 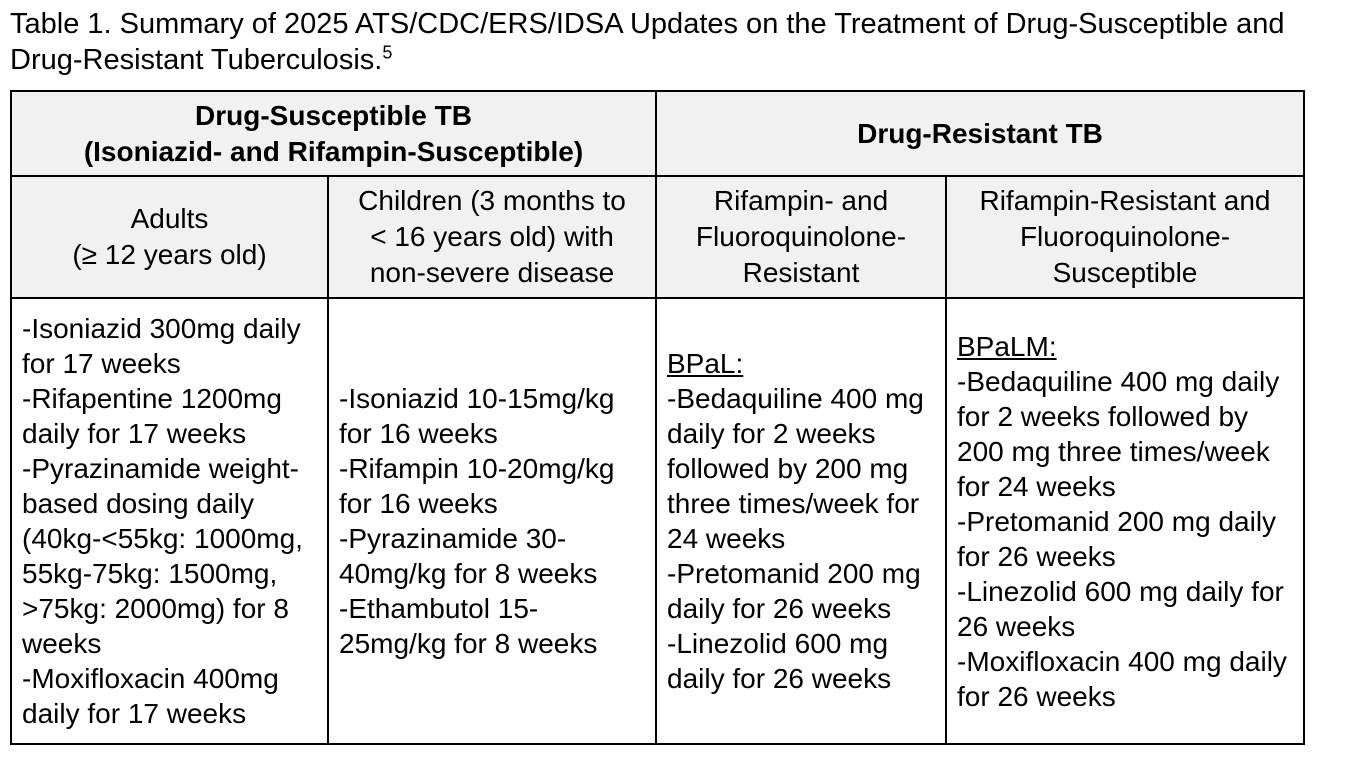 I want to click on regimen-title-bpalm: BPaLM:, so click(x=1007, y=346).